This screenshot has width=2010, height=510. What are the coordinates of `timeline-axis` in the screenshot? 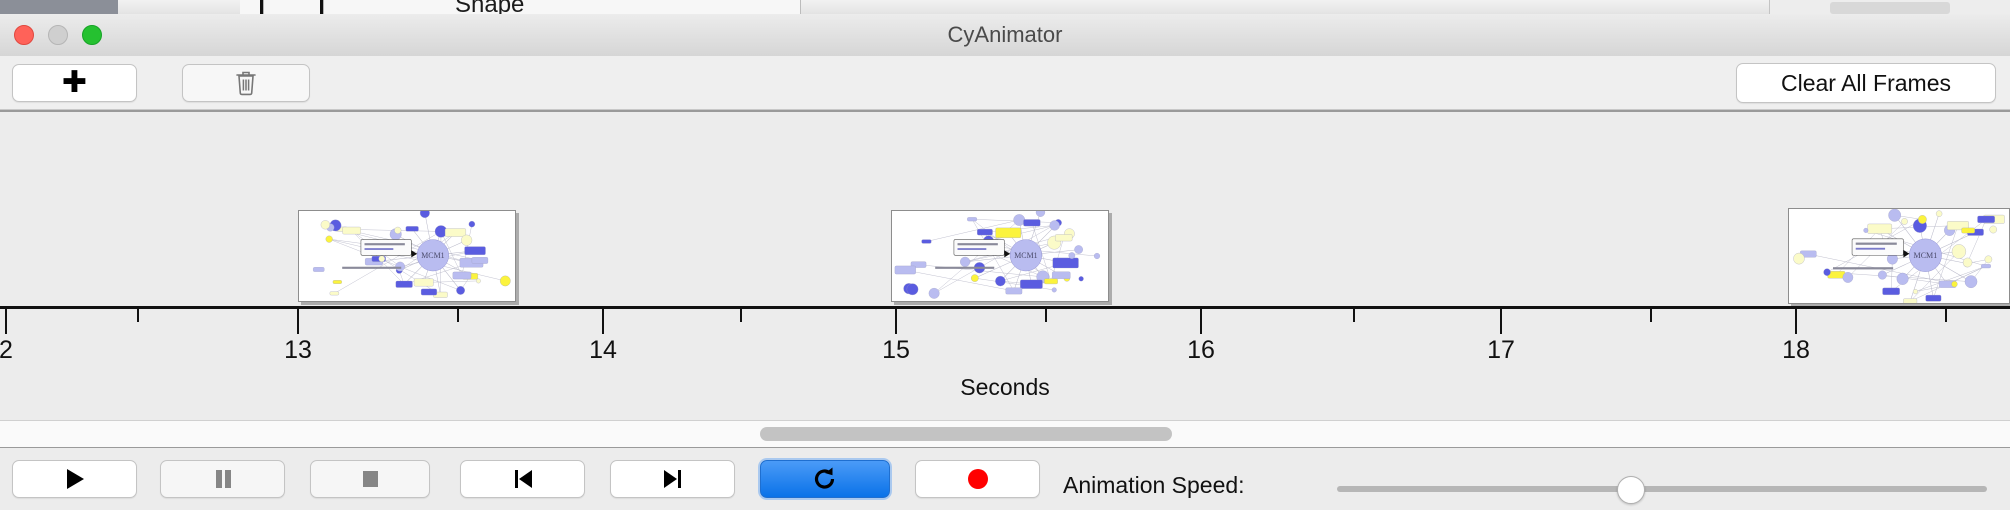 It's located at (1005, 307).